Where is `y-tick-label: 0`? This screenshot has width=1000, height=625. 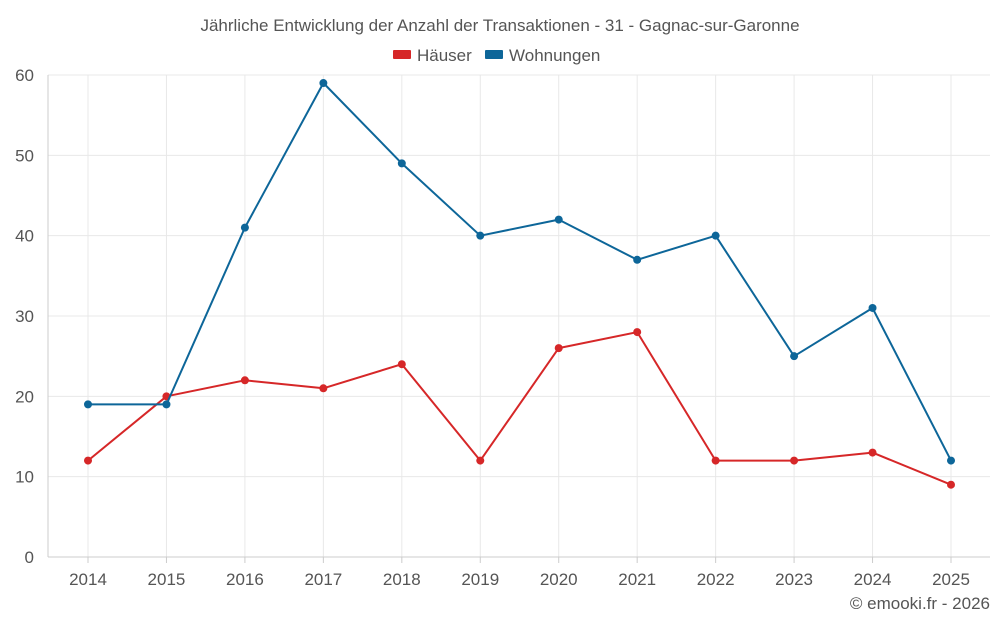 y-tick-label: 0 is located at coordinates (29, 557).